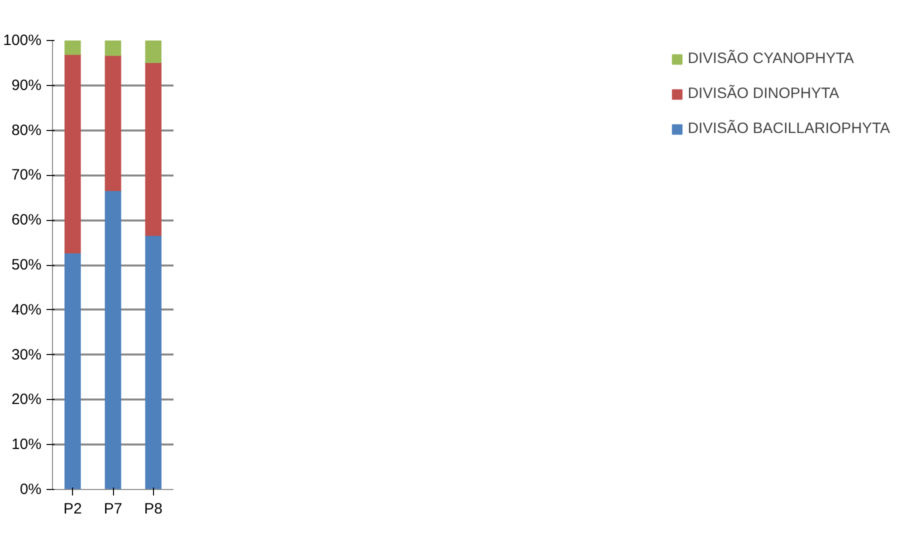  What do you see at coordinates (153, 509) in the screenshot?
I see `x-tick-label: P8` at bounding box center [153, 509].